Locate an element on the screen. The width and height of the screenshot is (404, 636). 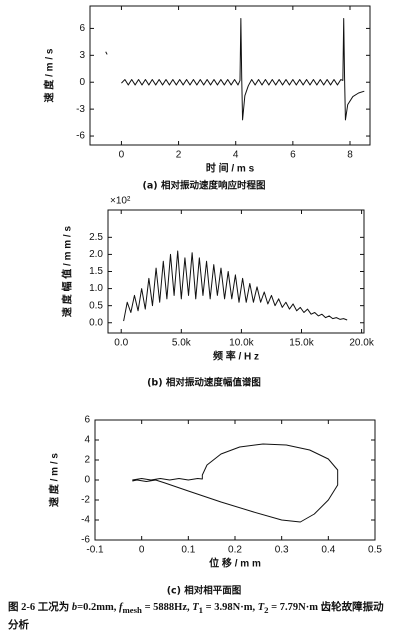
caption-text: 2 is located at coordinates (266, 610).